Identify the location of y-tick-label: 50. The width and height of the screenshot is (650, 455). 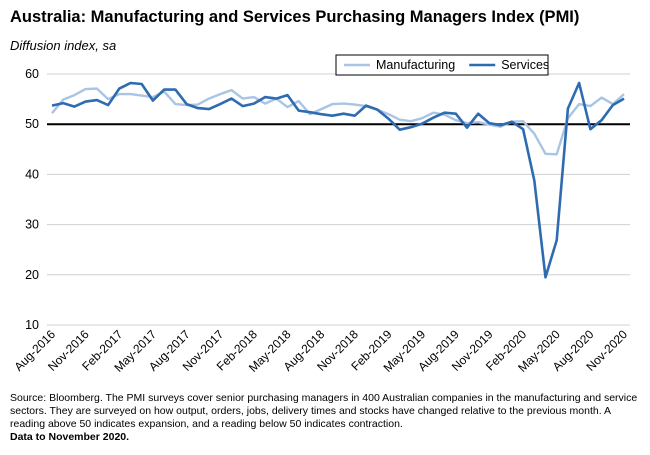
(32, 124).